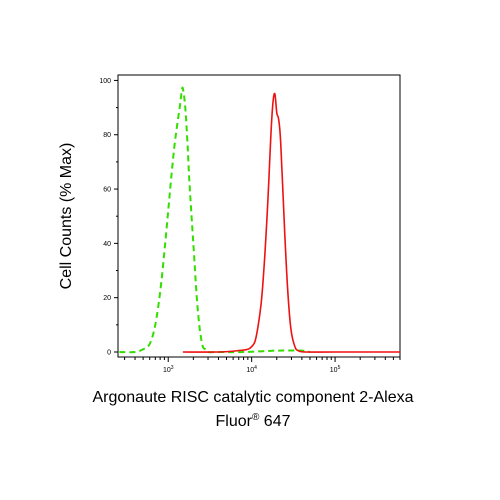 This screenshot has width=500, height=500. Describe the element at coordinates (66, 216) in the screenshot. I see `y-axis-title: Cell Counts (% Max)` at that location.